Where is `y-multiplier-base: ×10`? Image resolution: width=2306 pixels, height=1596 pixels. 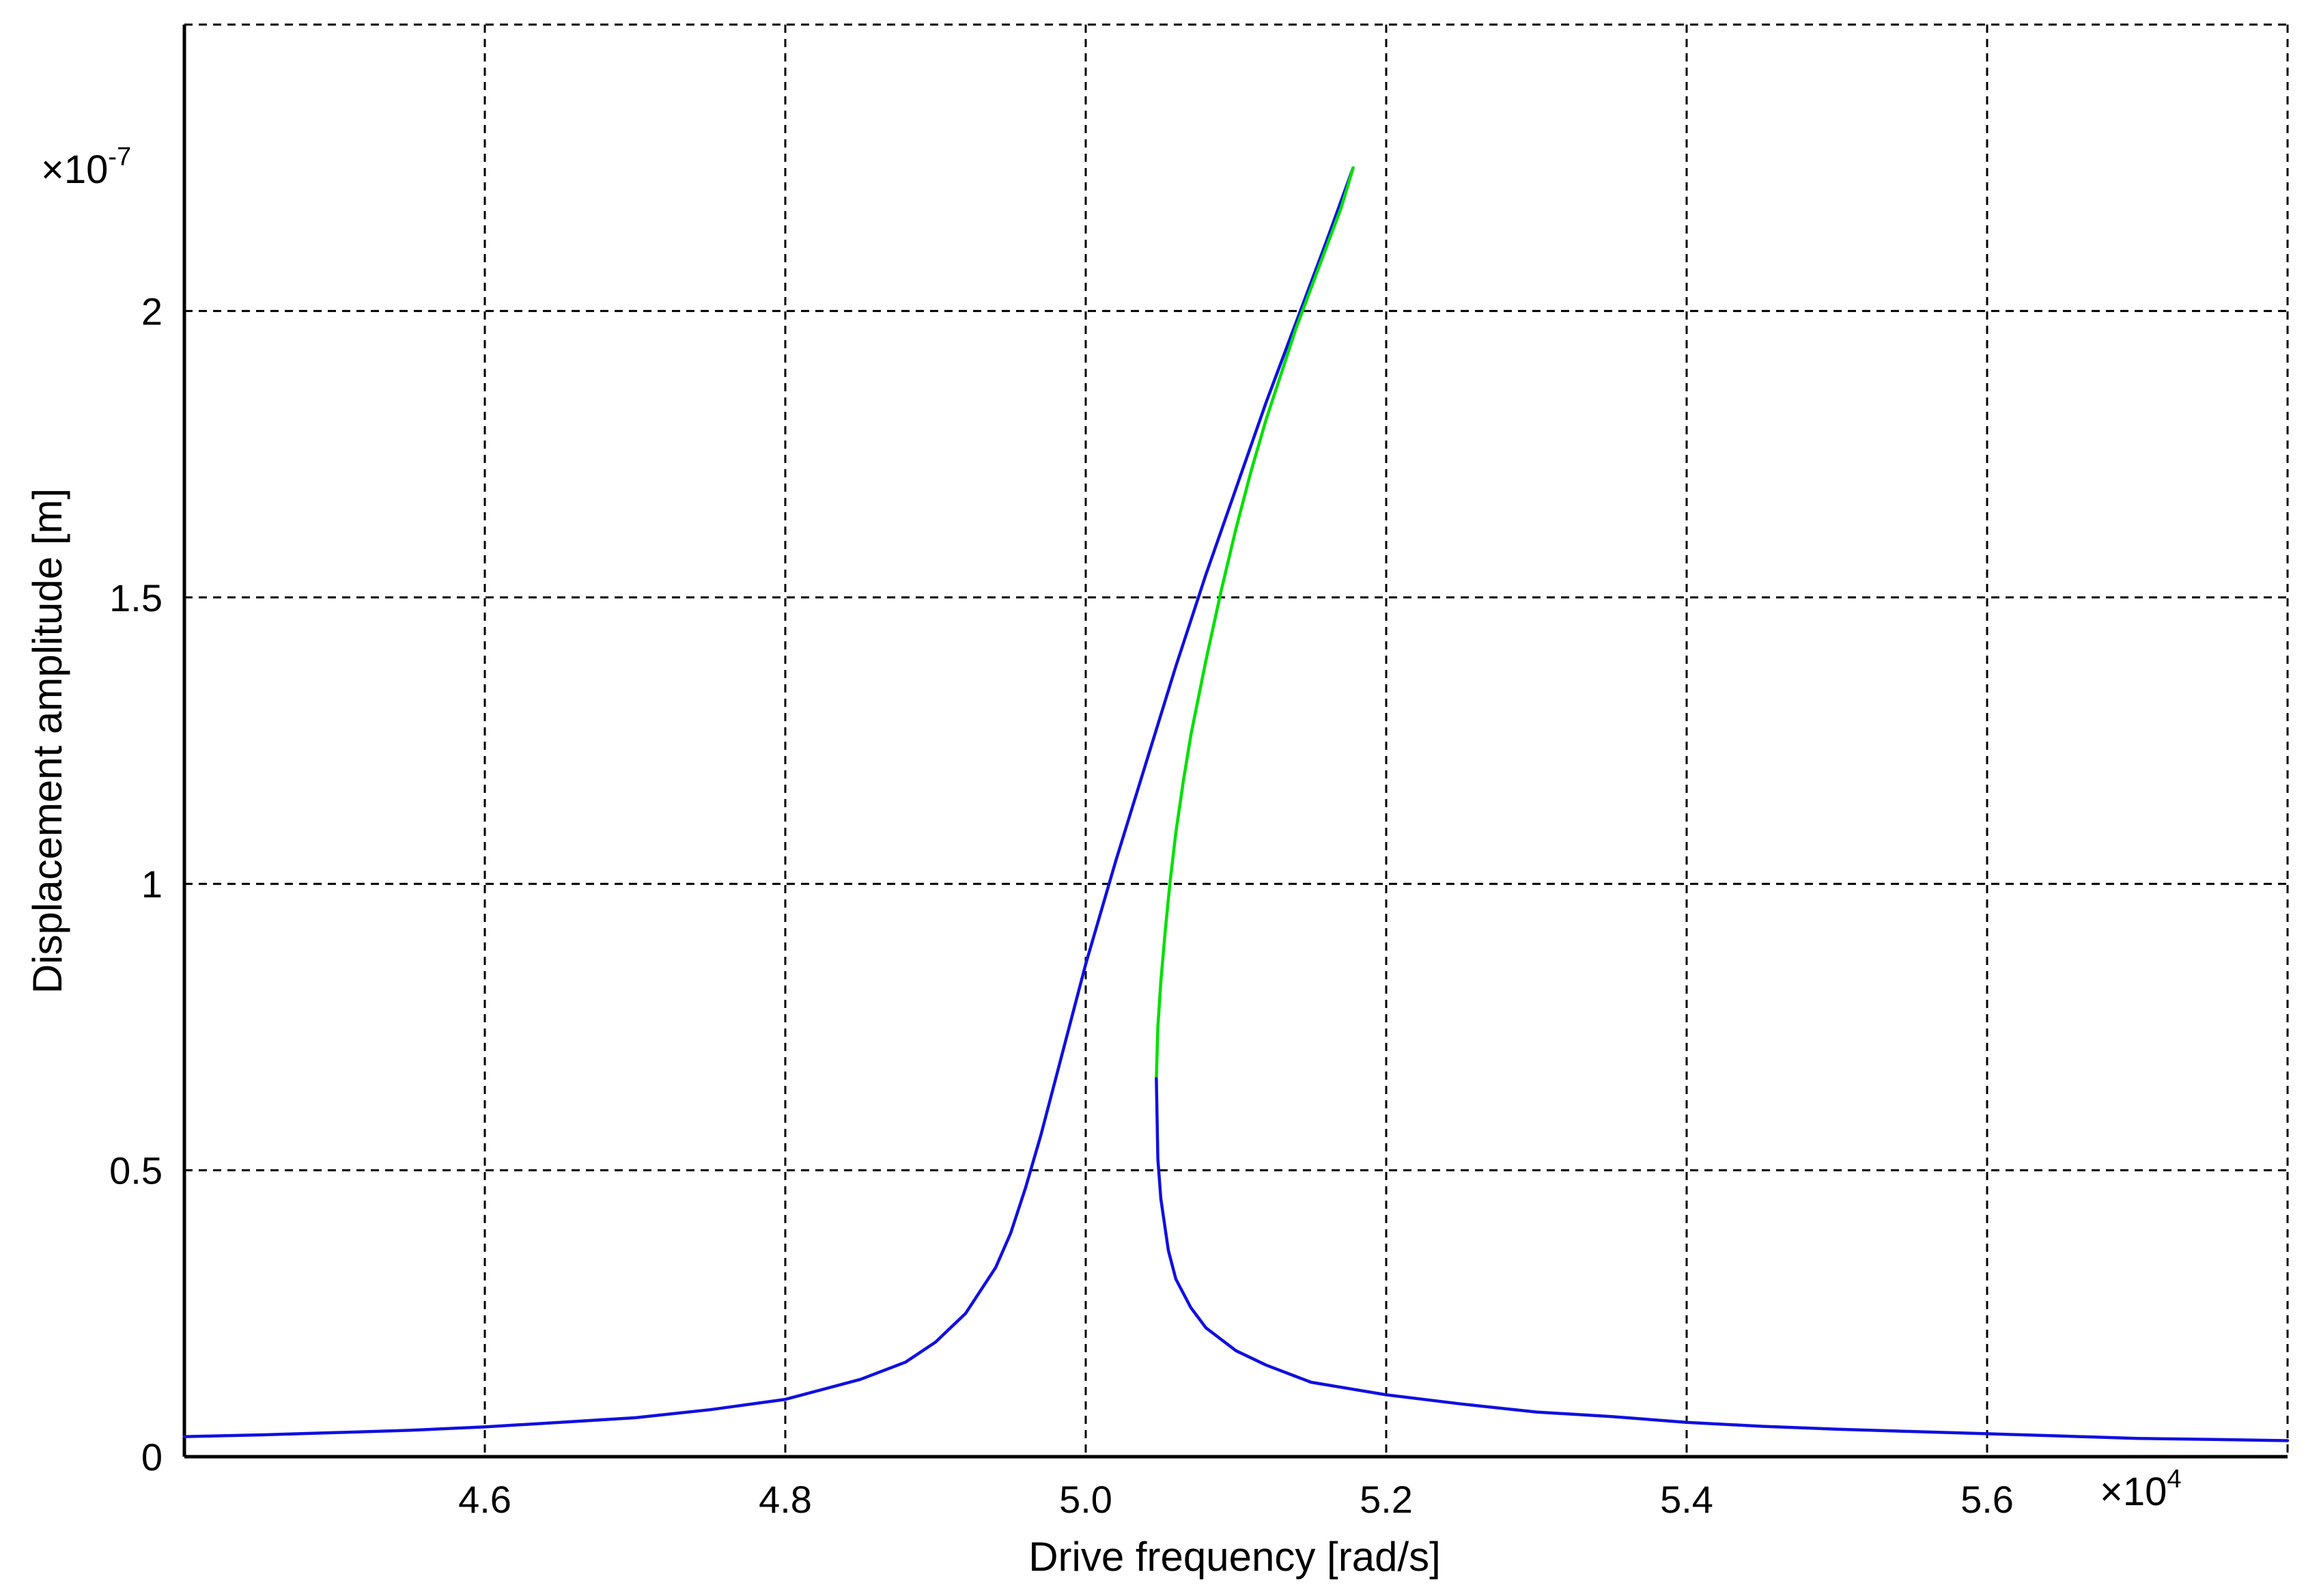 y-multiplier-base: ×10 is located at coordinates (75, 170).